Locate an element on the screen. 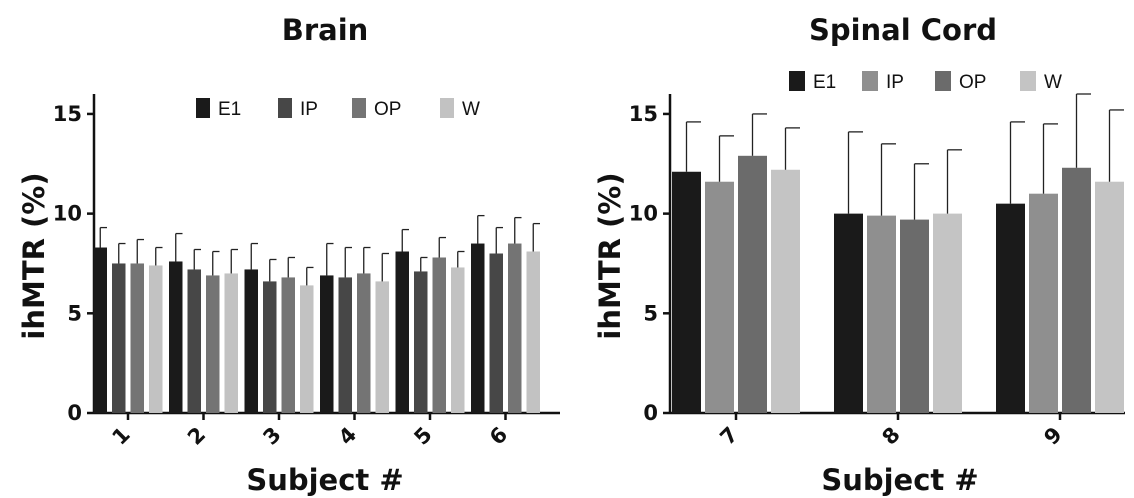  brain-legend-label-ip: IP is located at coordinates (309, 109).